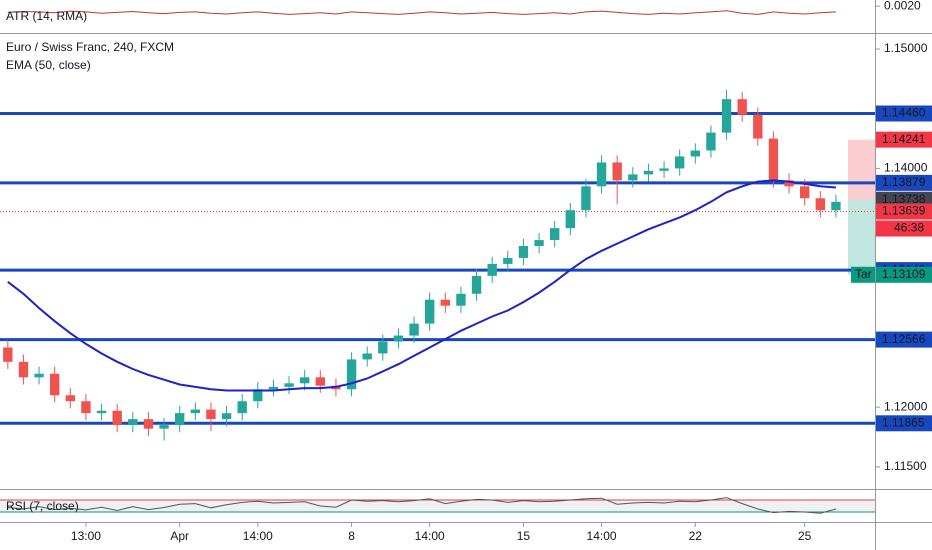 This screenshot has width=932, height=550. I want to click on chart-title: Euro / Swiss Franc, 240, FXCM, so click(90, 47).